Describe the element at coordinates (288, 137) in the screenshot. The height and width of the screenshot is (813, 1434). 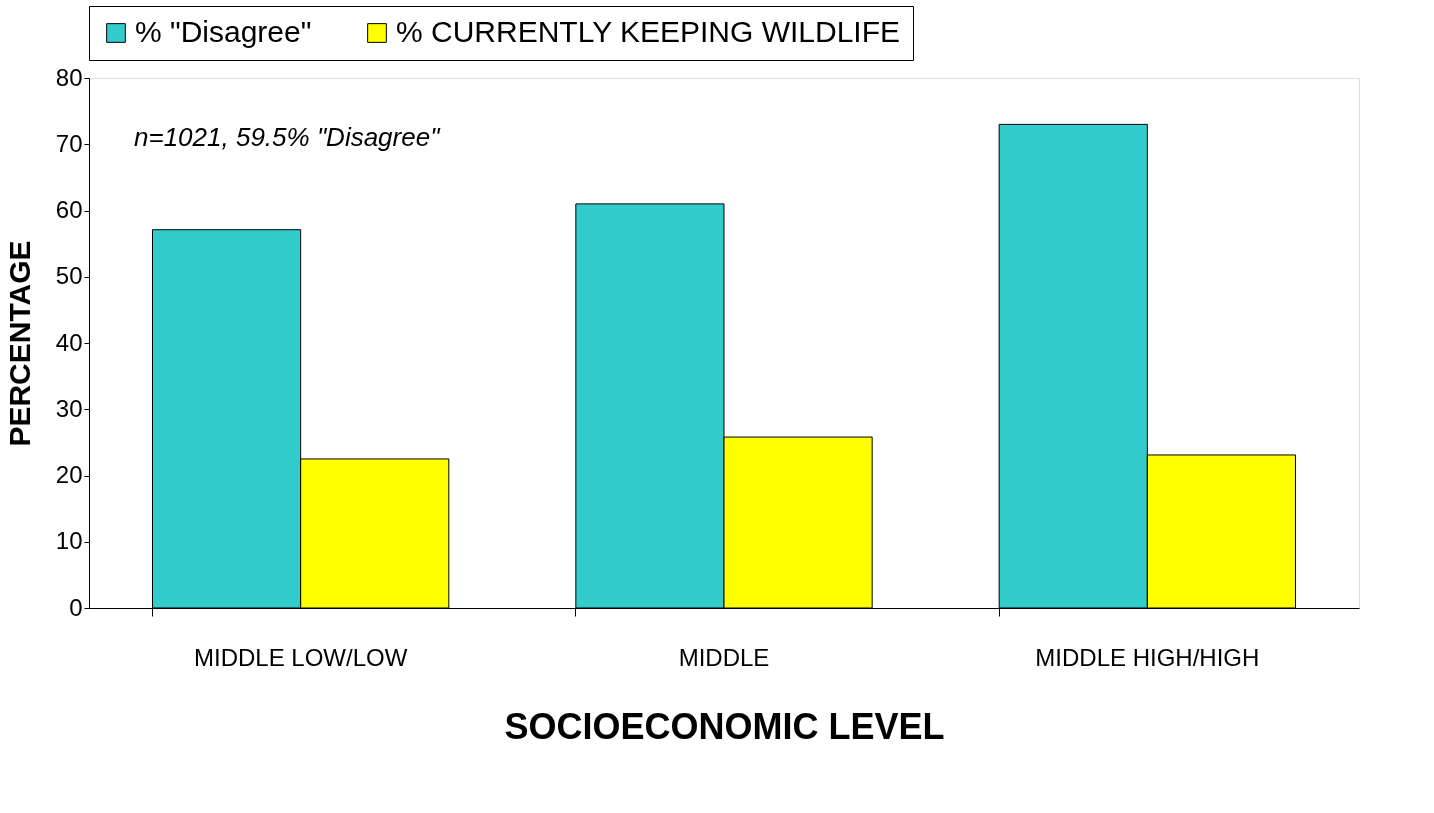
I see `annotation: n=1021, 59.5% "Disagree"` at that location.